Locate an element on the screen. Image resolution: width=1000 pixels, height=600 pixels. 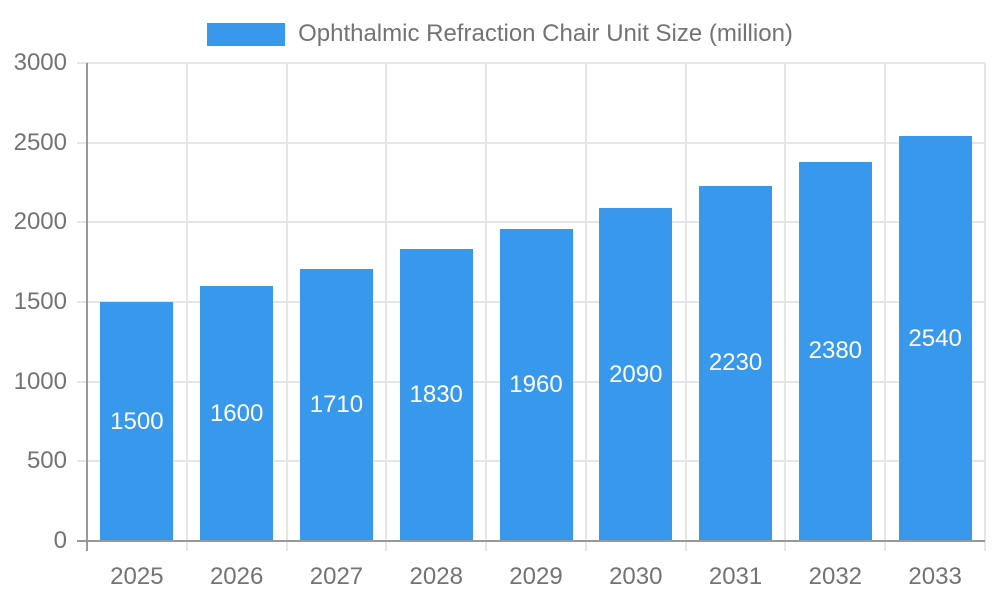
bar-value-label: 1830 is located at coordinates (436, 395).